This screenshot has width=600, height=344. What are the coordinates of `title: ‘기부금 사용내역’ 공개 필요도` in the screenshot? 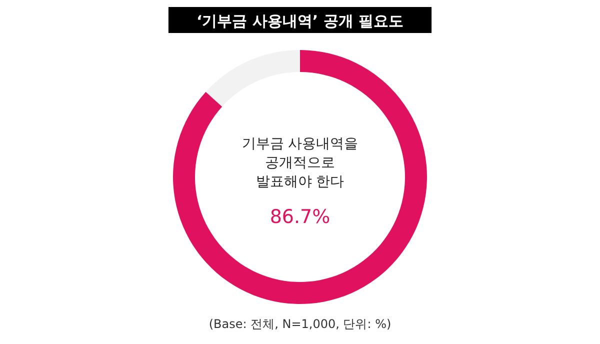 It's located at (300, 20).